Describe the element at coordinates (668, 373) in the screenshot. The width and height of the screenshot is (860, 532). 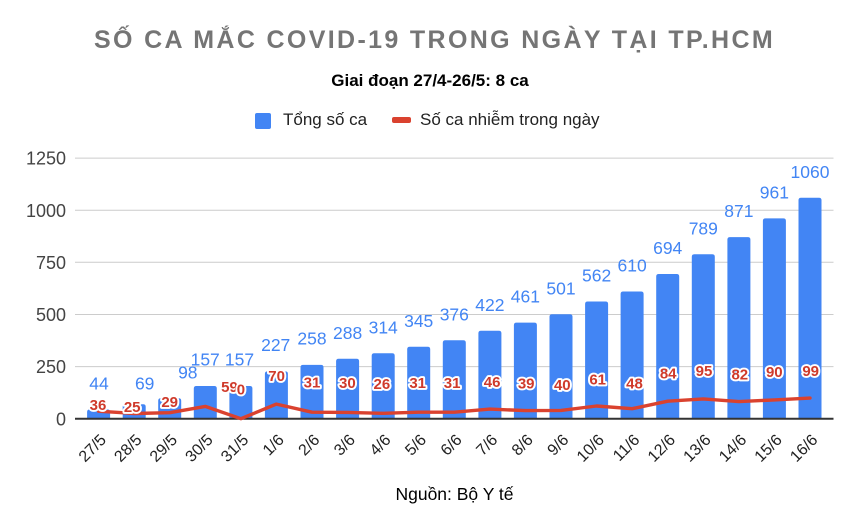
I see `svg-text: 84` at that location.